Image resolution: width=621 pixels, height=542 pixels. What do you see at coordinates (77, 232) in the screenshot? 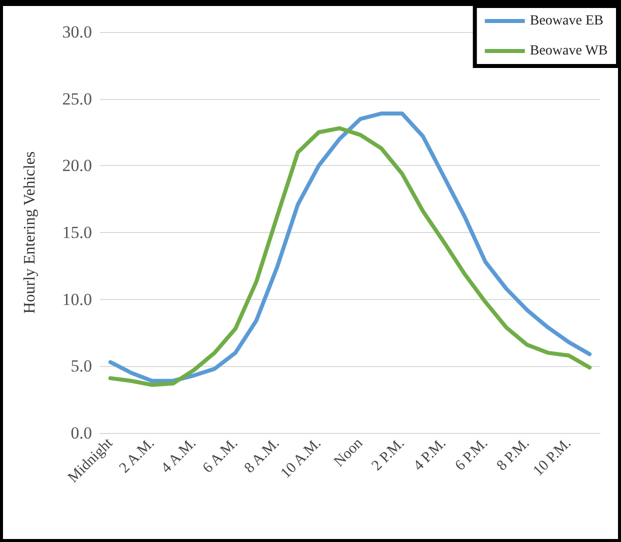
I see `y-tick-label: 15.0` at bounding box center [77, 232].